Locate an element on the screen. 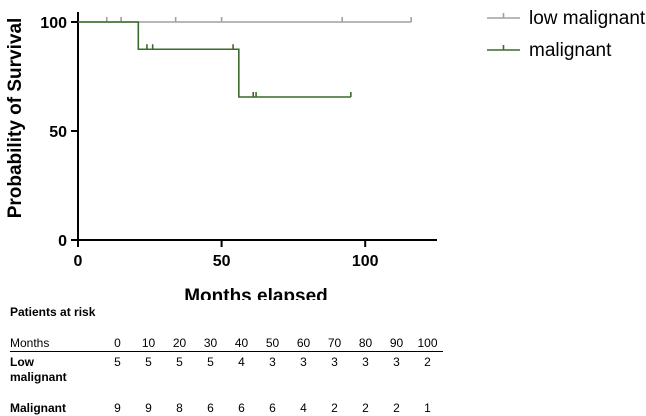 This screenshot has height=416, width=646. risk-table-header-label: Months is located at coordinates (56, 344).